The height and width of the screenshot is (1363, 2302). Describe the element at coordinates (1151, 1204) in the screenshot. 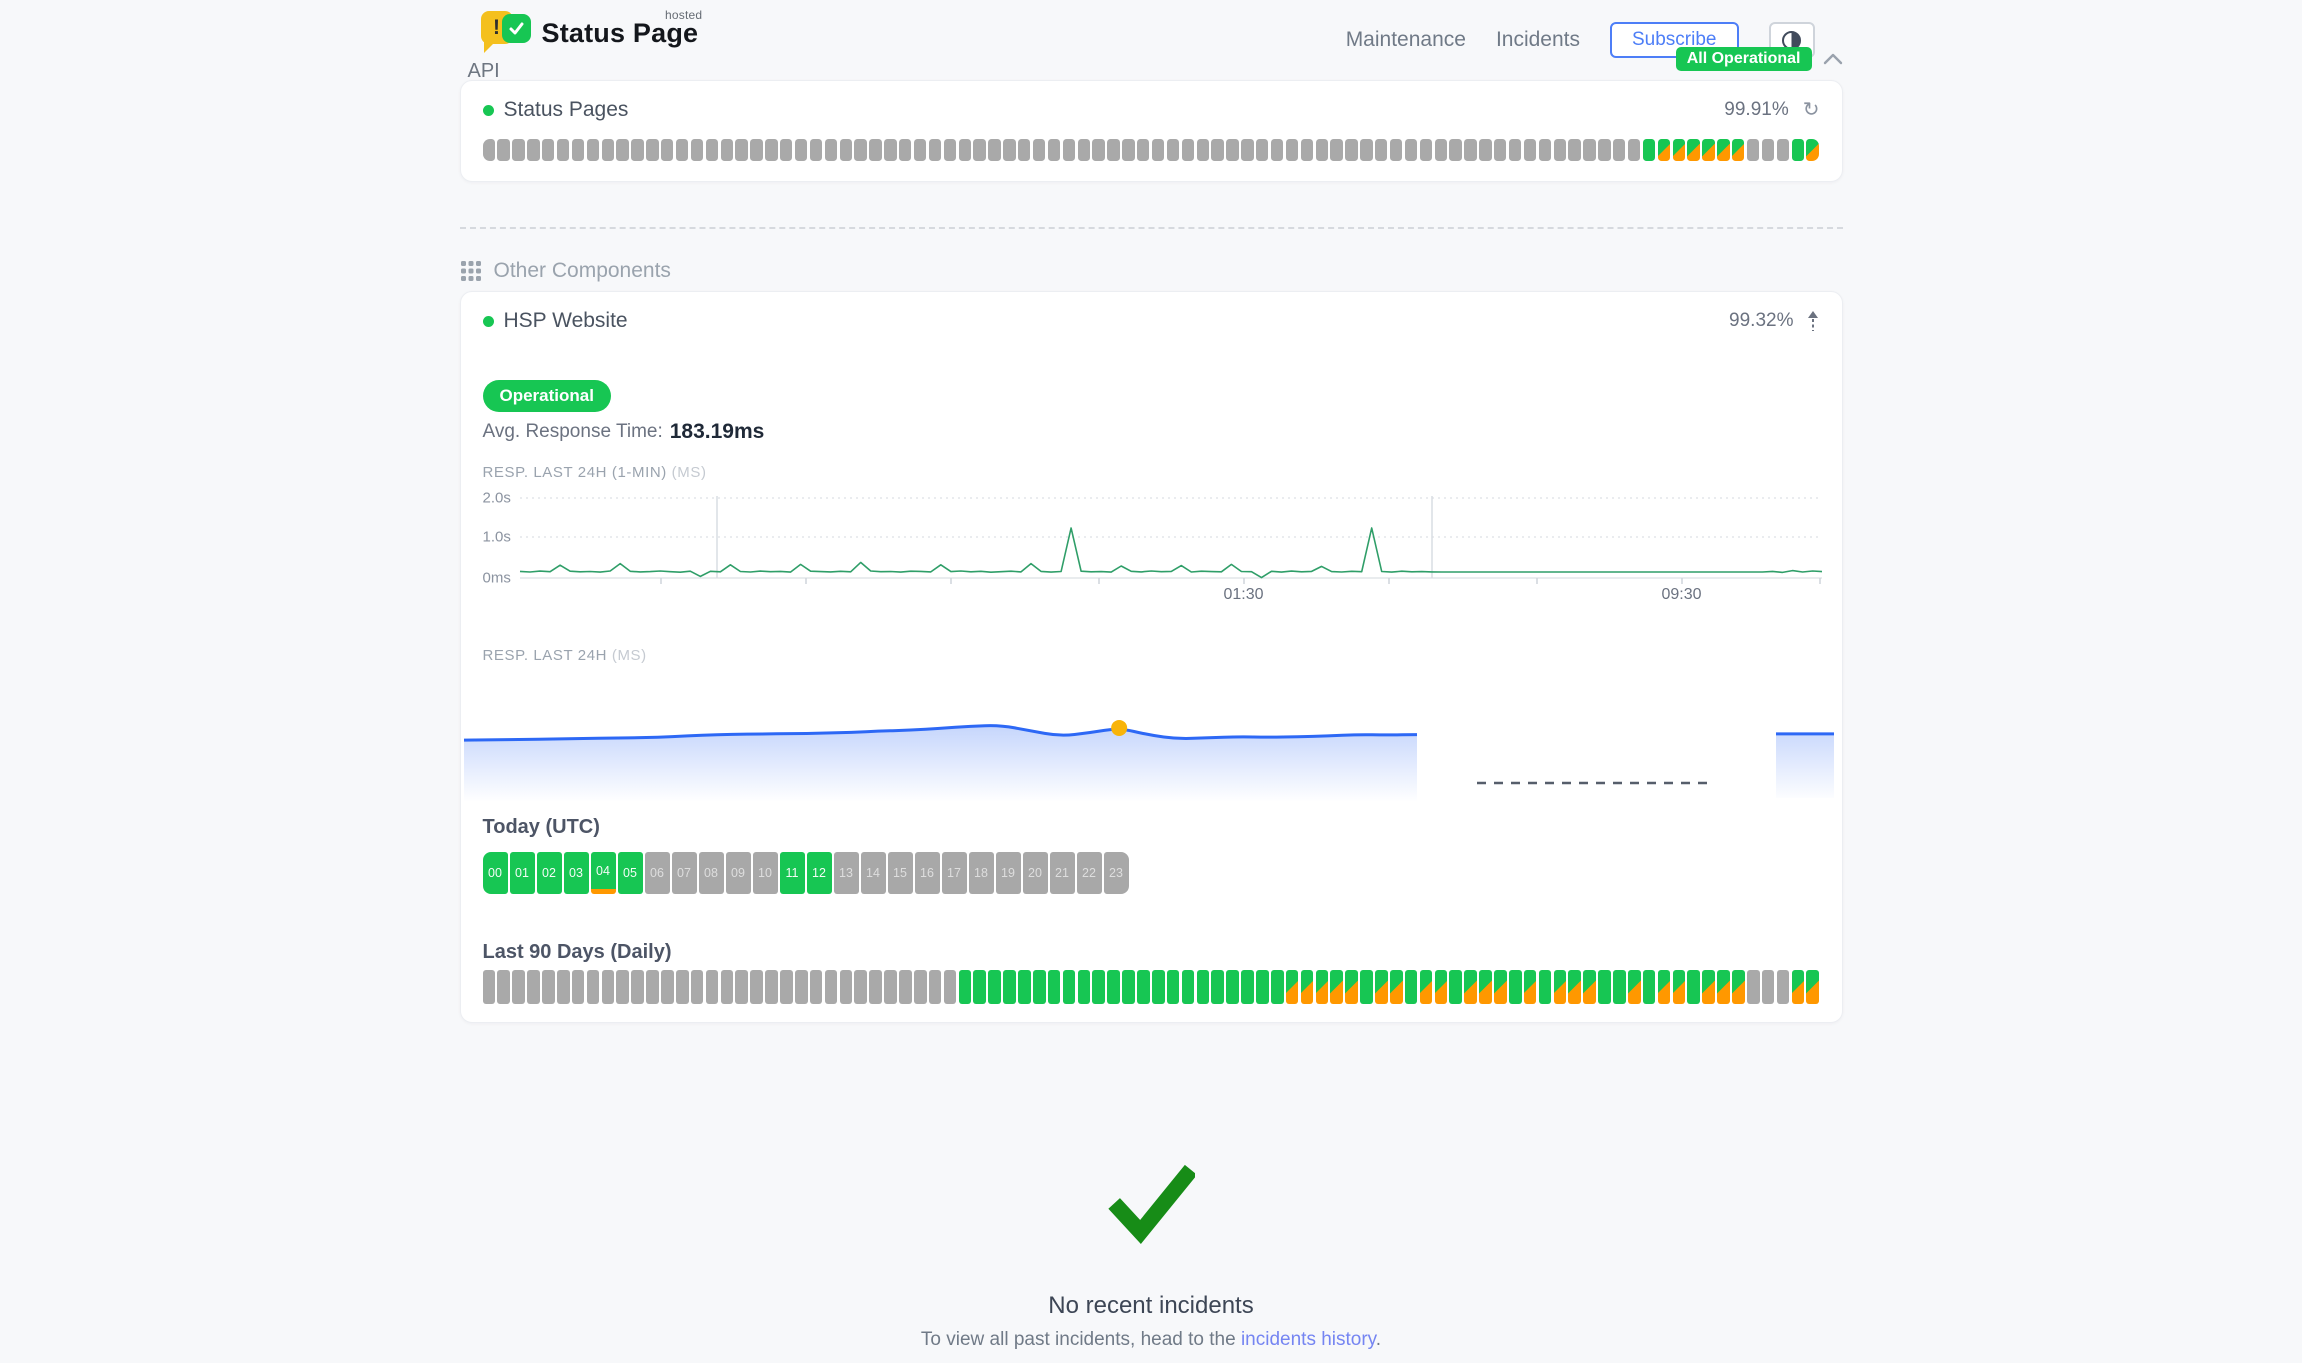

I see `no-incidents-check-icon` at that location.